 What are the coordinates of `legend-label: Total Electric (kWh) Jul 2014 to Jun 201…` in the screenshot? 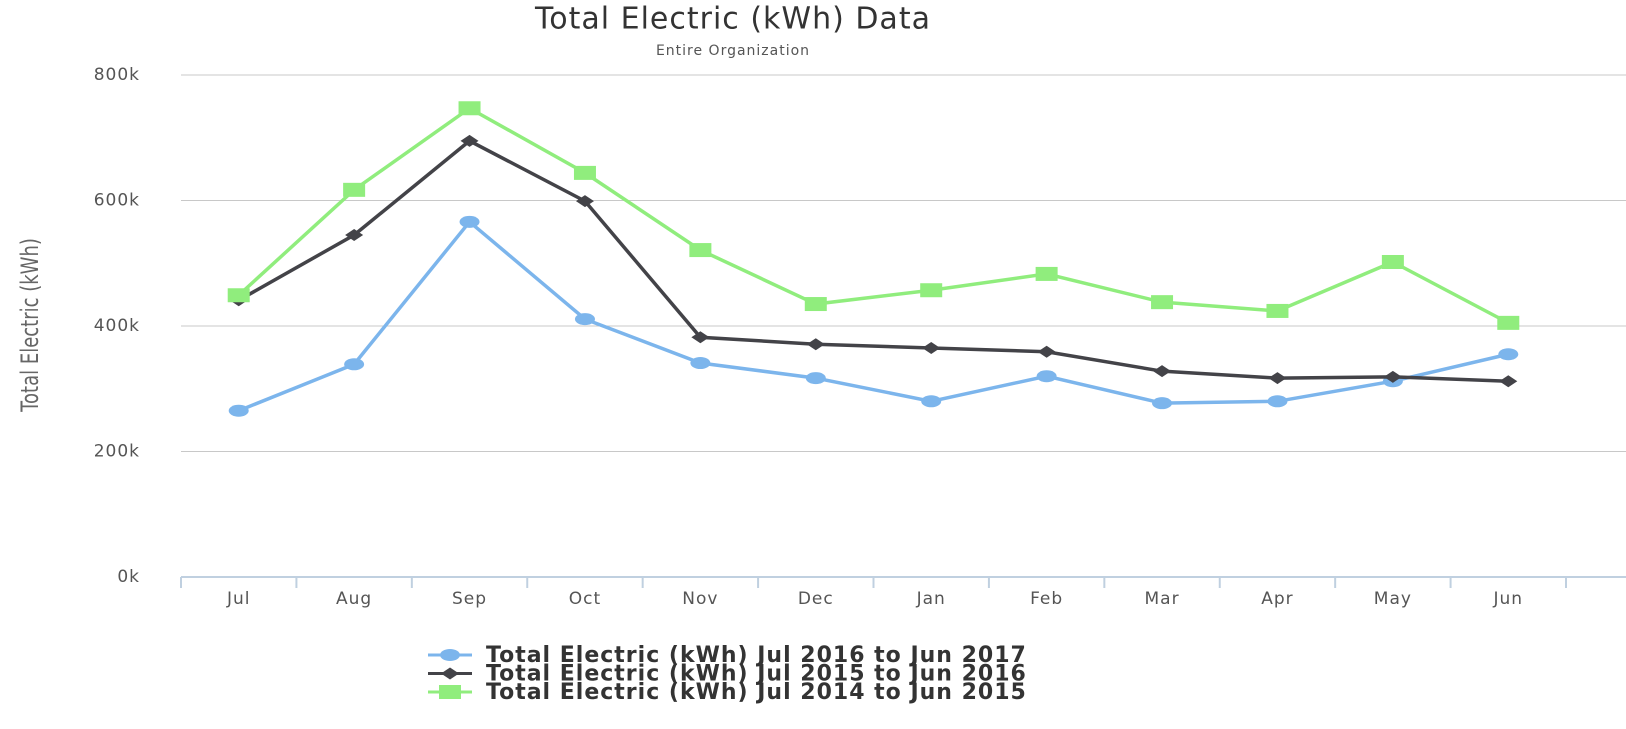 It's located at (756, 692).